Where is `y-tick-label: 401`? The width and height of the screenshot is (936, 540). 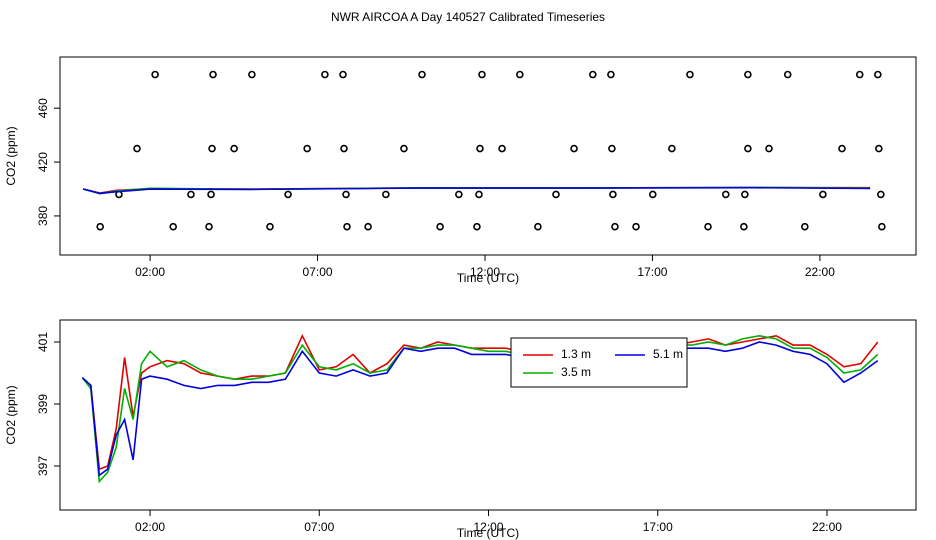 y-tick-label: 401 is located at coordinates (43, 342).